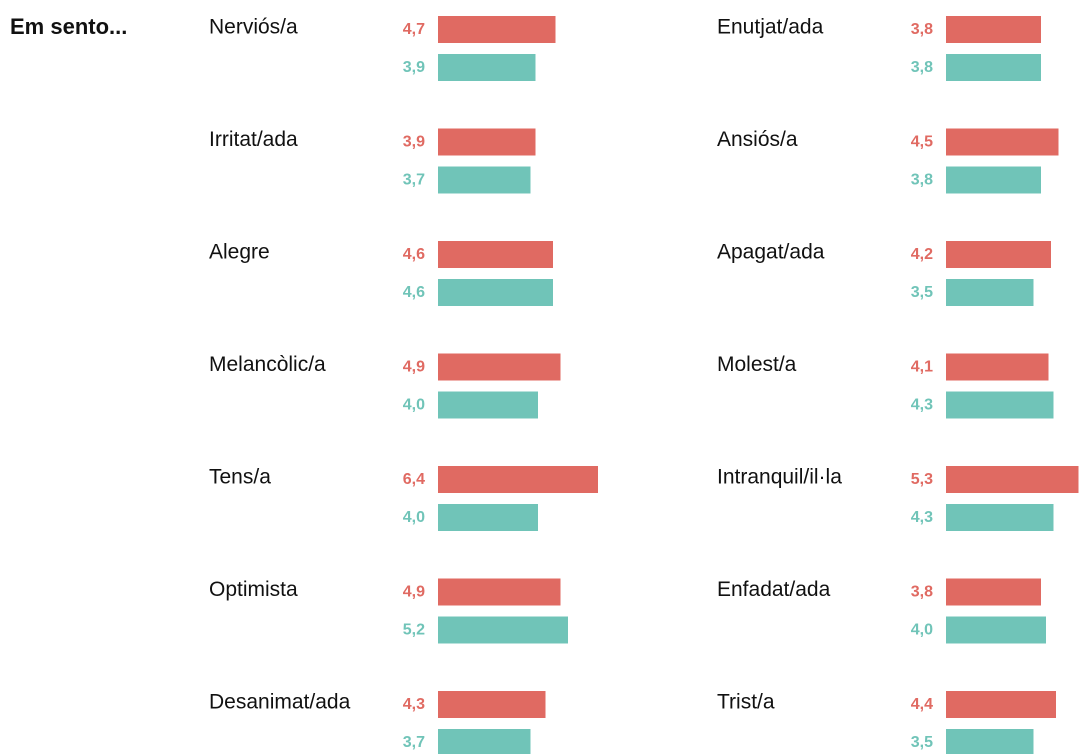  What do you see at coordinates (267, 364) in the screenshot?
I see `category-label: Melancòlic/a` at bounding box center [267, 364].